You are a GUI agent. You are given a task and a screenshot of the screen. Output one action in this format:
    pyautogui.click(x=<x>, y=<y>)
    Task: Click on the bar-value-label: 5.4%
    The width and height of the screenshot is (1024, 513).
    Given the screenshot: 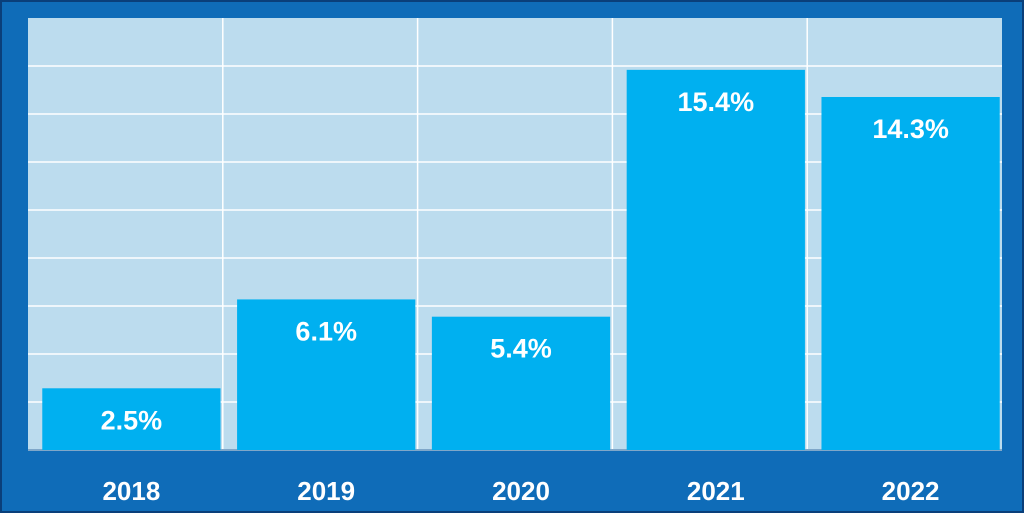 What is the action you would take?
    pyautogui.click(x=521, y=349)
    